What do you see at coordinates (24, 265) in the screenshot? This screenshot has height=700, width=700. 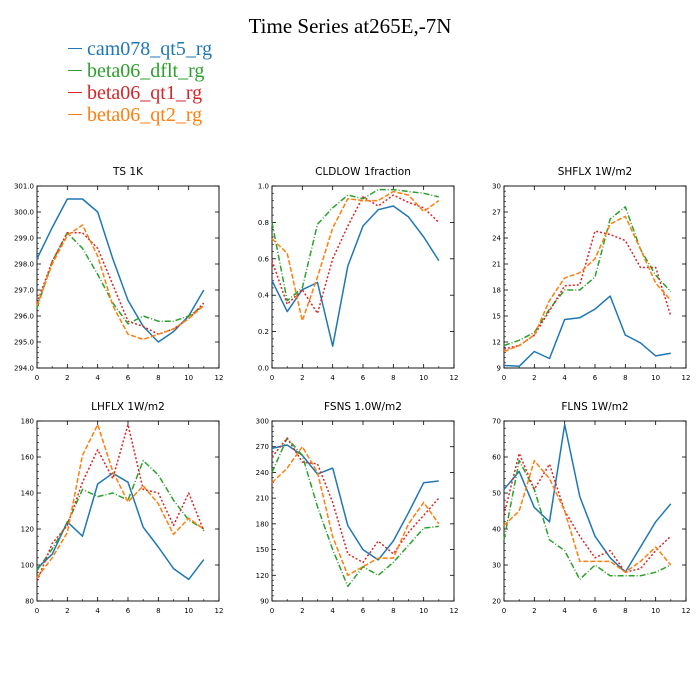 I see `y-tick-label: 298.0` at bounding box center [24, 265].